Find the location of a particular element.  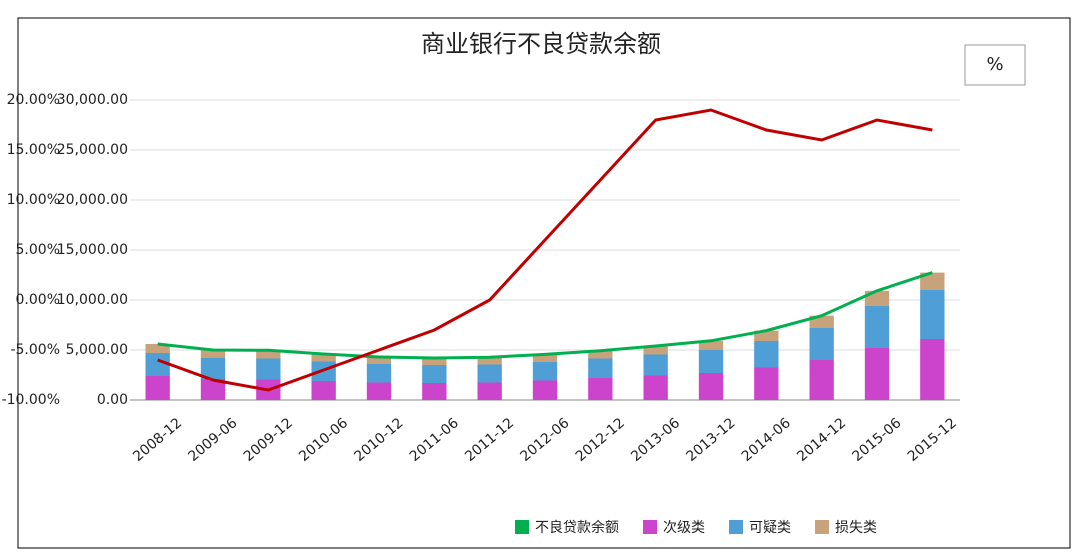

y-tick-label: 10.00% is located at coordinates (33, 200).